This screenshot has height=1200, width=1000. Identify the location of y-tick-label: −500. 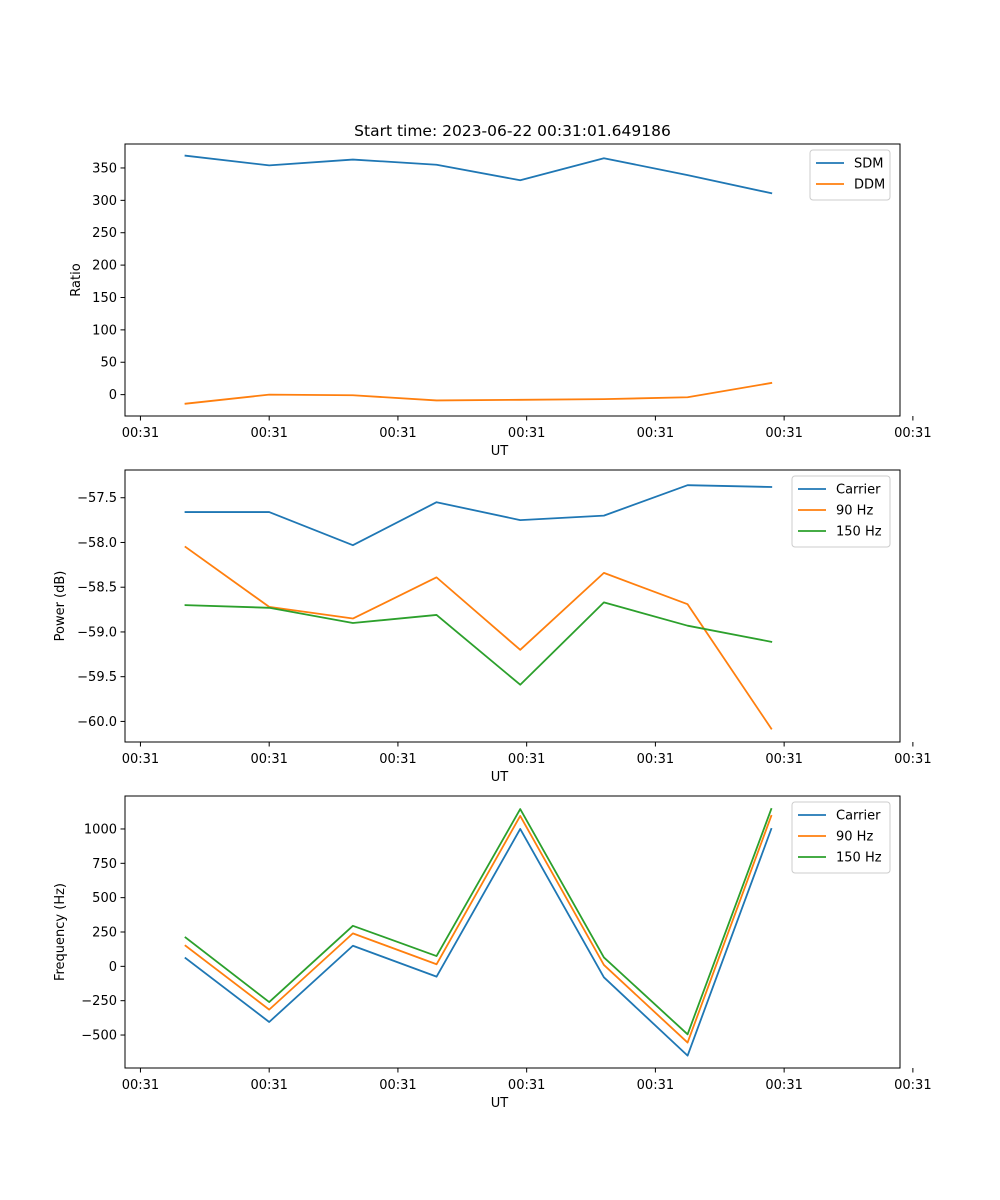
(99, 1036).